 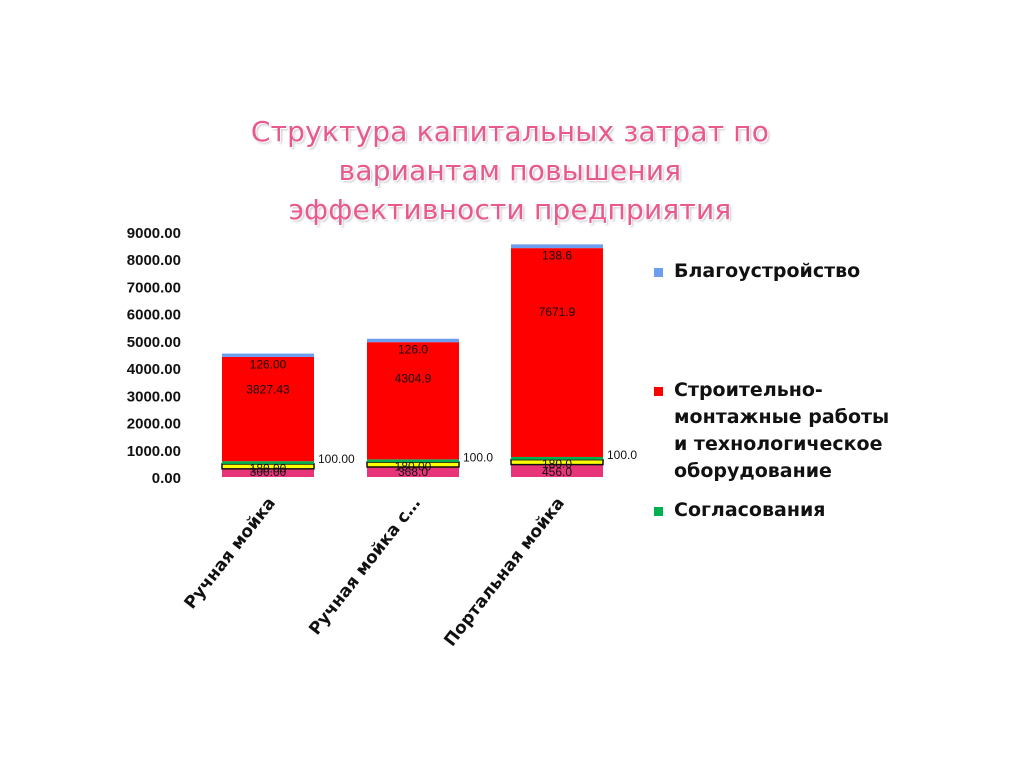 What do you see at coordinates (782, 417) in the screenshot?
I see `legend-label-smr-line-2: монтажные работы` at bounding box center [782, 417].